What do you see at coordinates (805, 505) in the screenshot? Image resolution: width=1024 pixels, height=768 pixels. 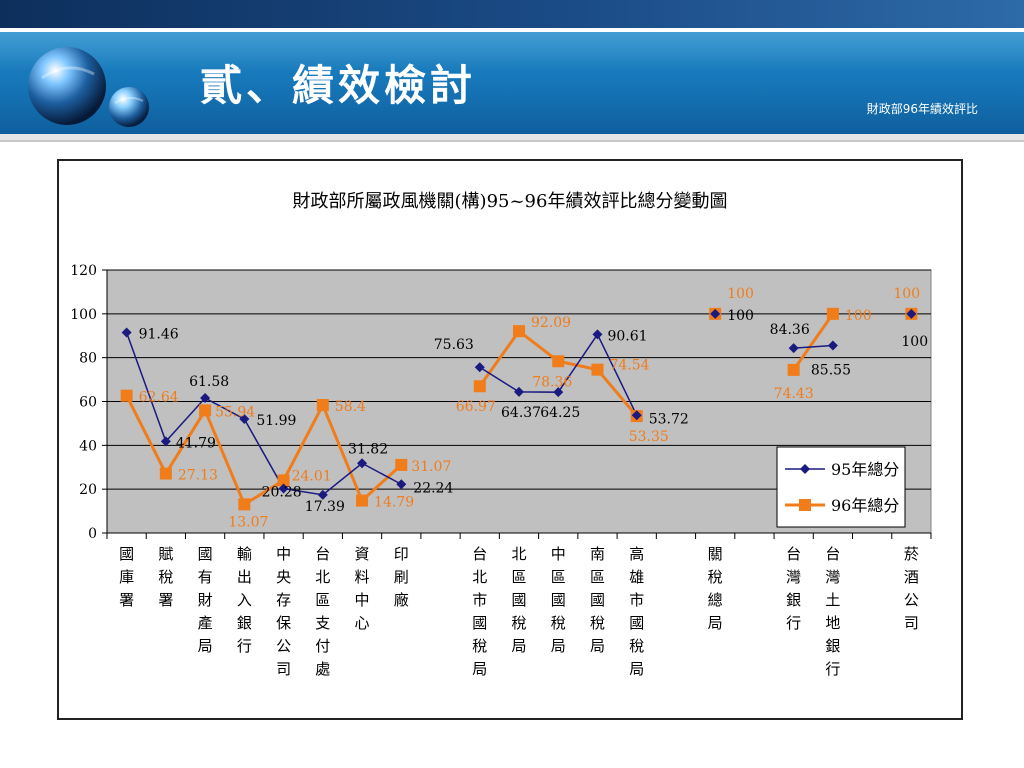 I see `legend-96-marker` at bounding box center [805, 505].